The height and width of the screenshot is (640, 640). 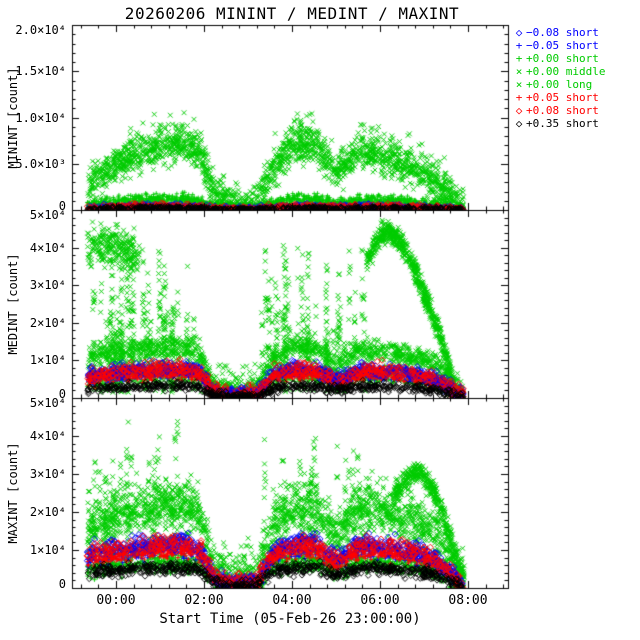 I want to click on legend-item: × +0.00 middle, so click(x=559, y=71).